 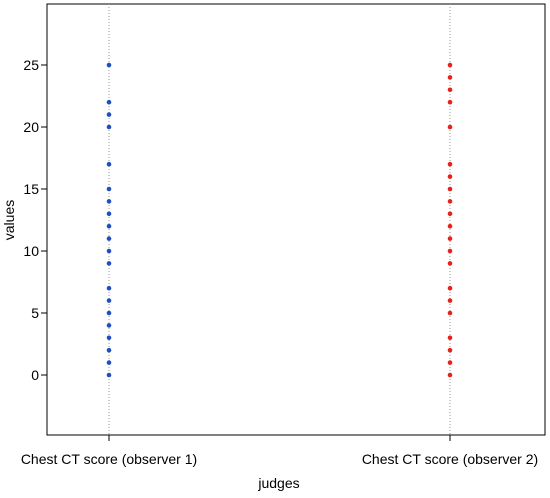 I want to click on x-tick-label: Chest CT score (observer 2), so click(x=450, y=459).